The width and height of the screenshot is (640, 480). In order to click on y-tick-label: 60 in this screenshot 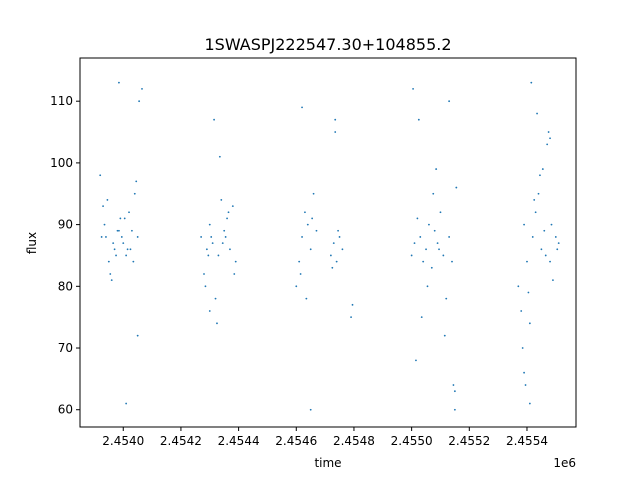, I will do `click(65, 410)`.